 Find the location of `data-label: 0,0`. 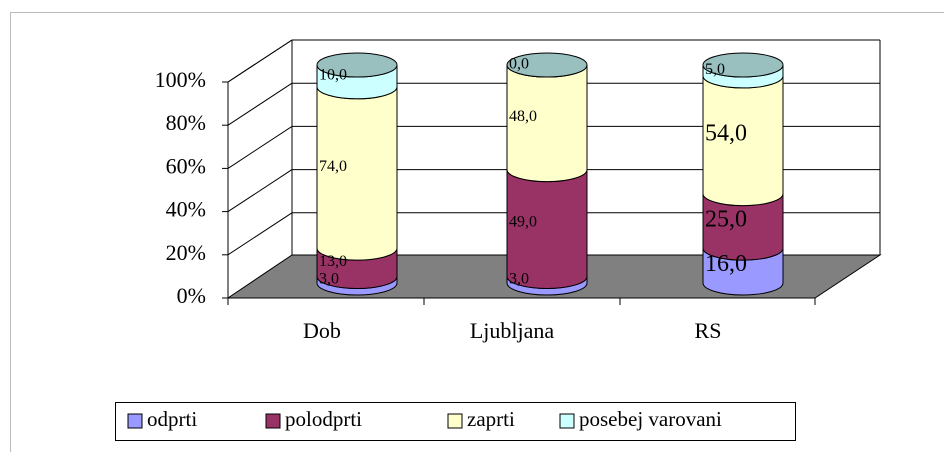

data-label: 0,0 is located at coordinates (519, 64).